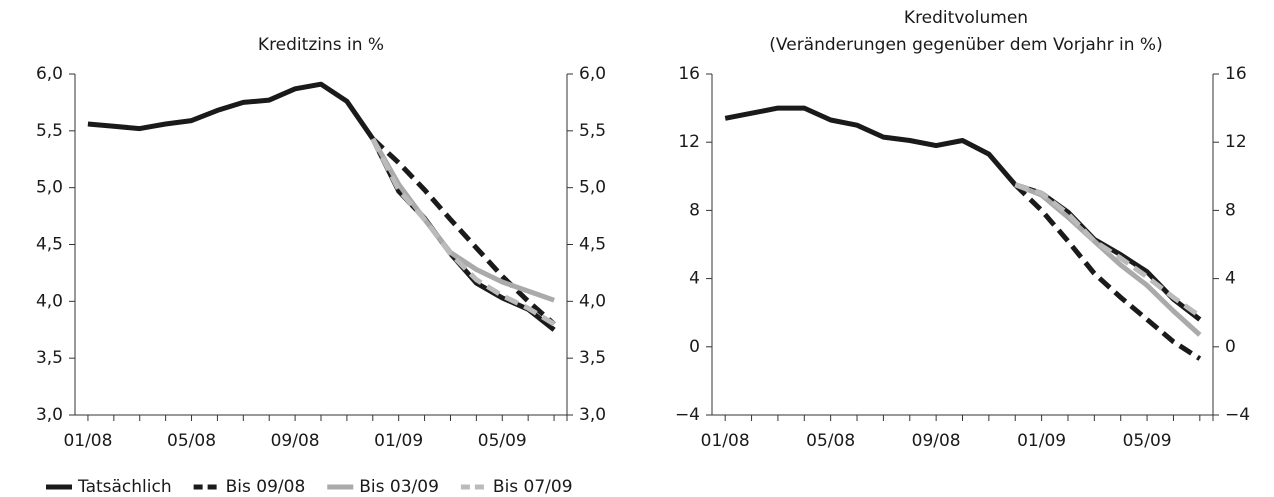 The width and height of the screenshot is (1274, 497). Describe the element at coordinates (533, 487) in the screenshot. I see `legend-label: Bis 07/09` at that location.